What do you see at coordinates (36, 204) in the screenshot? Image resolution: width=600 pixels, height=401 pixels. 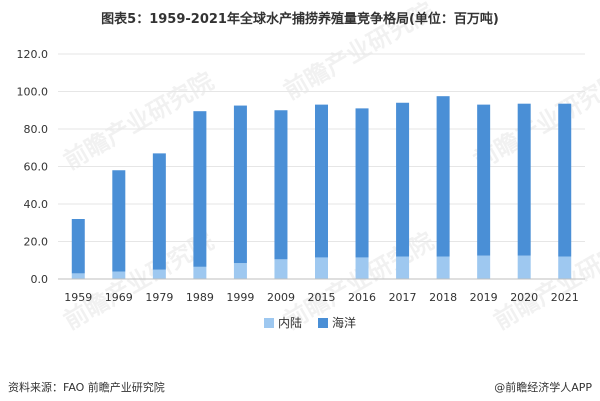 I see `y-tick-label: 40.0` at bounding box center [36, 204].